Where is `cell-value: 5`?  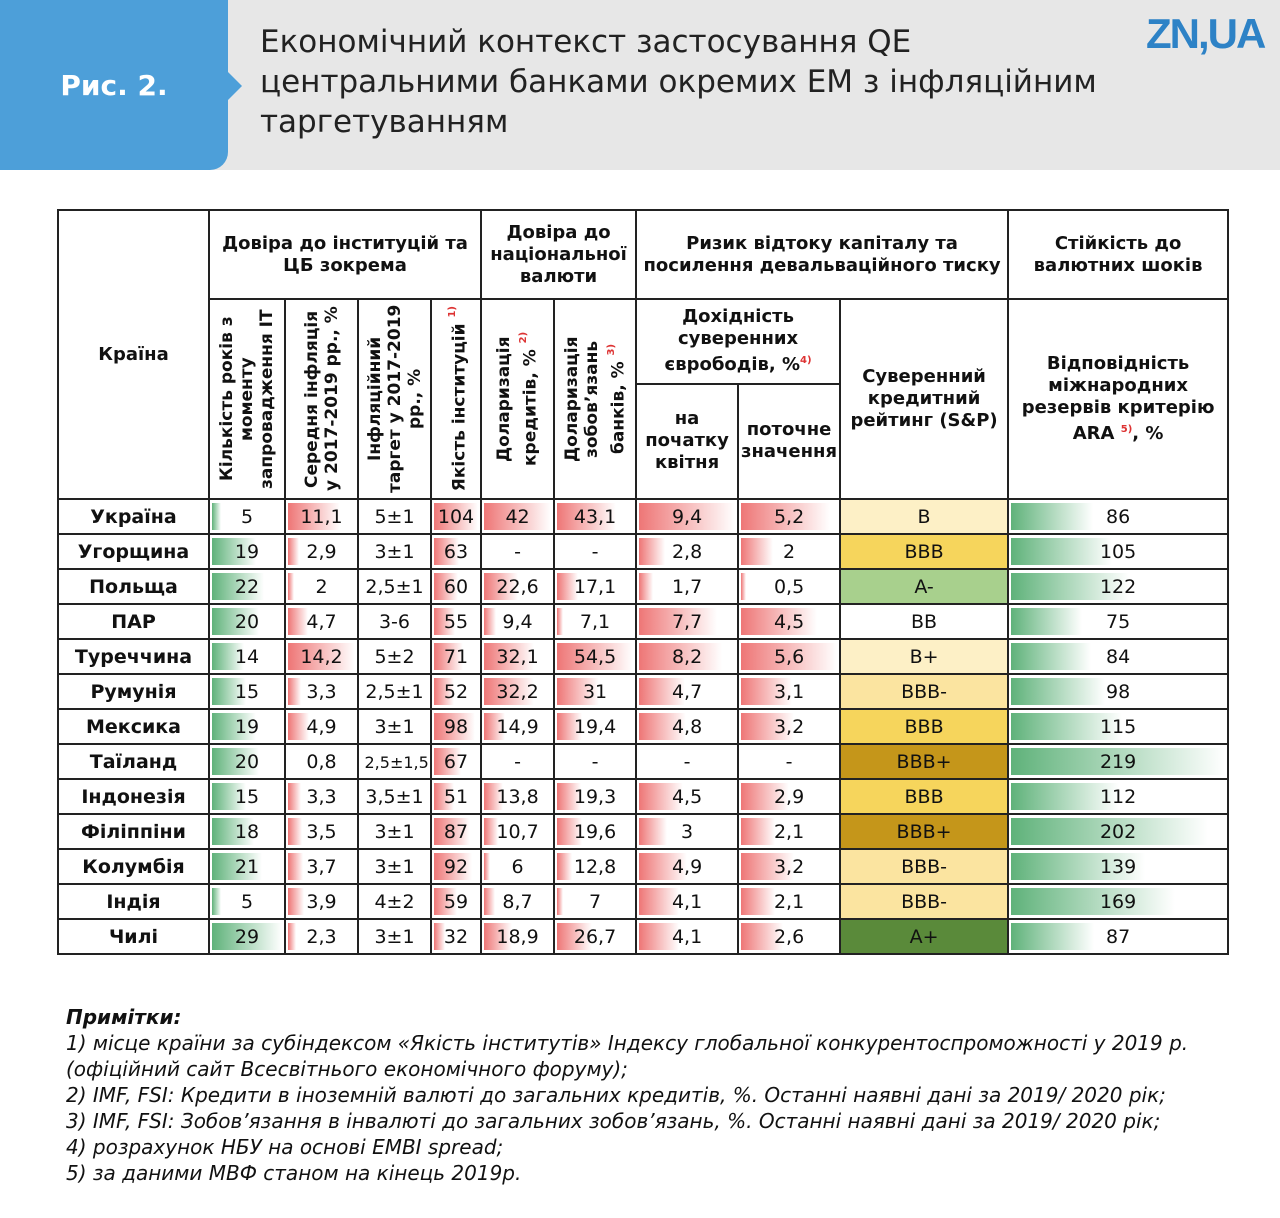 cell-value: 5 is located at coordinates (247, 516).